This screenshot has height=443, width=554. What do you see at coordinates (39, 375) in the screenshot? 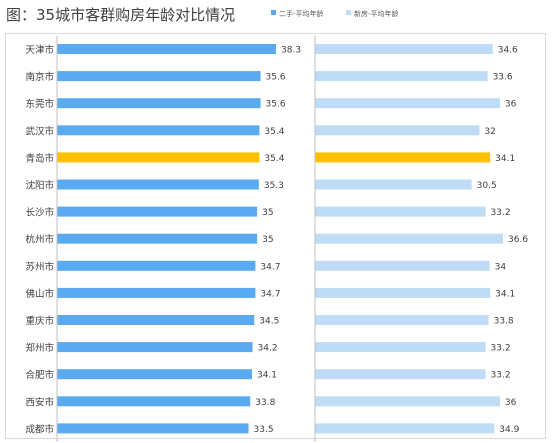
I see `category-label: 合肥市` at bounding box center [39, 375].